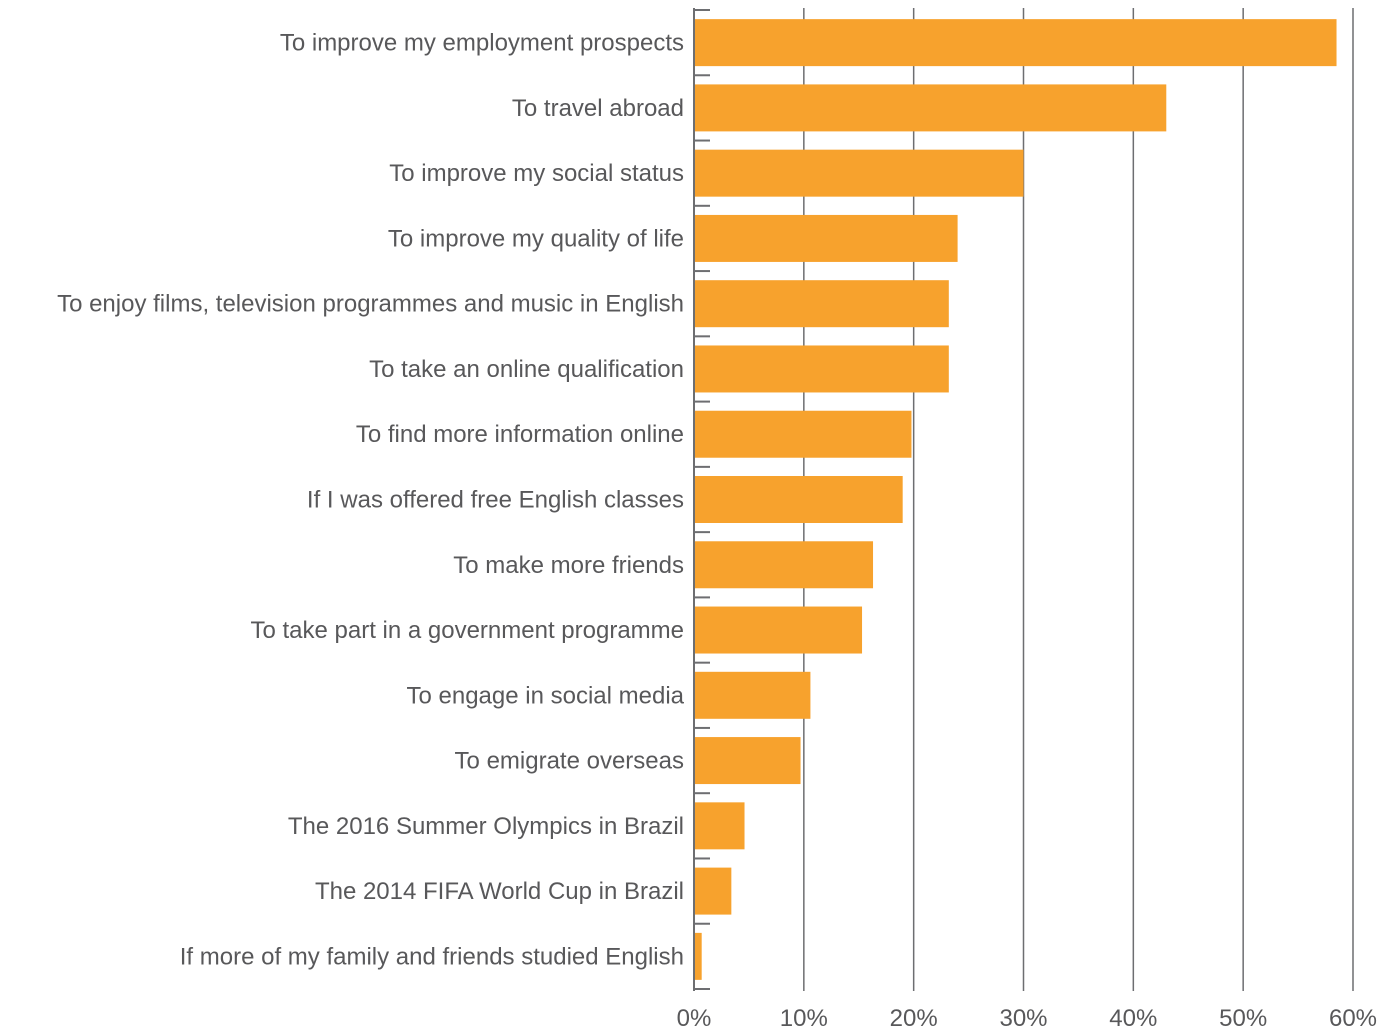 This screenshot has height=1029, width=1400. Describe the element at coordinates (536, 238) in the screenshot. I see `category-label: To improve my quality of life` at that location.